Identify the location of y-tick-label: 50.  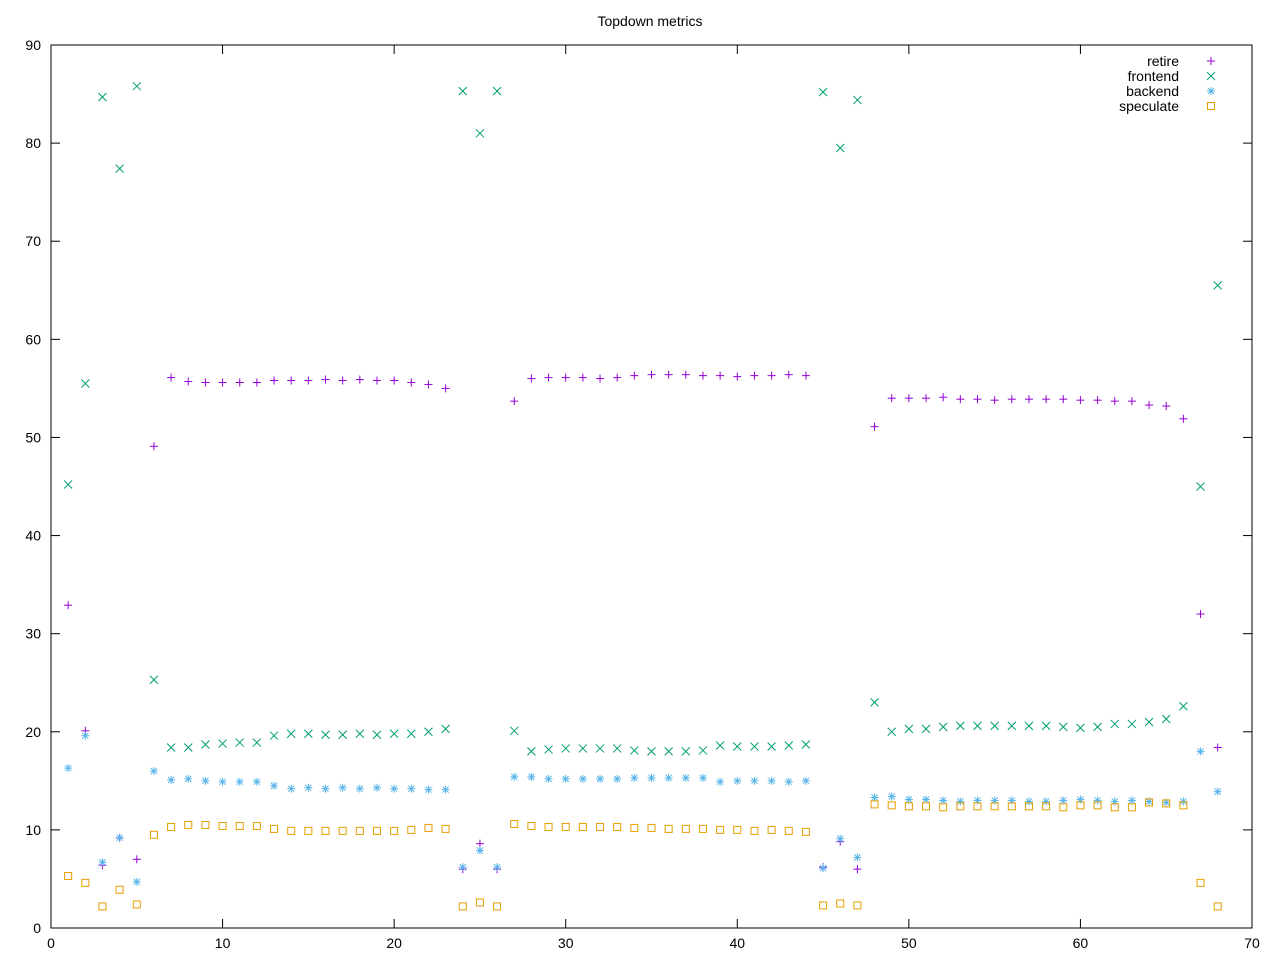
(33, 437).